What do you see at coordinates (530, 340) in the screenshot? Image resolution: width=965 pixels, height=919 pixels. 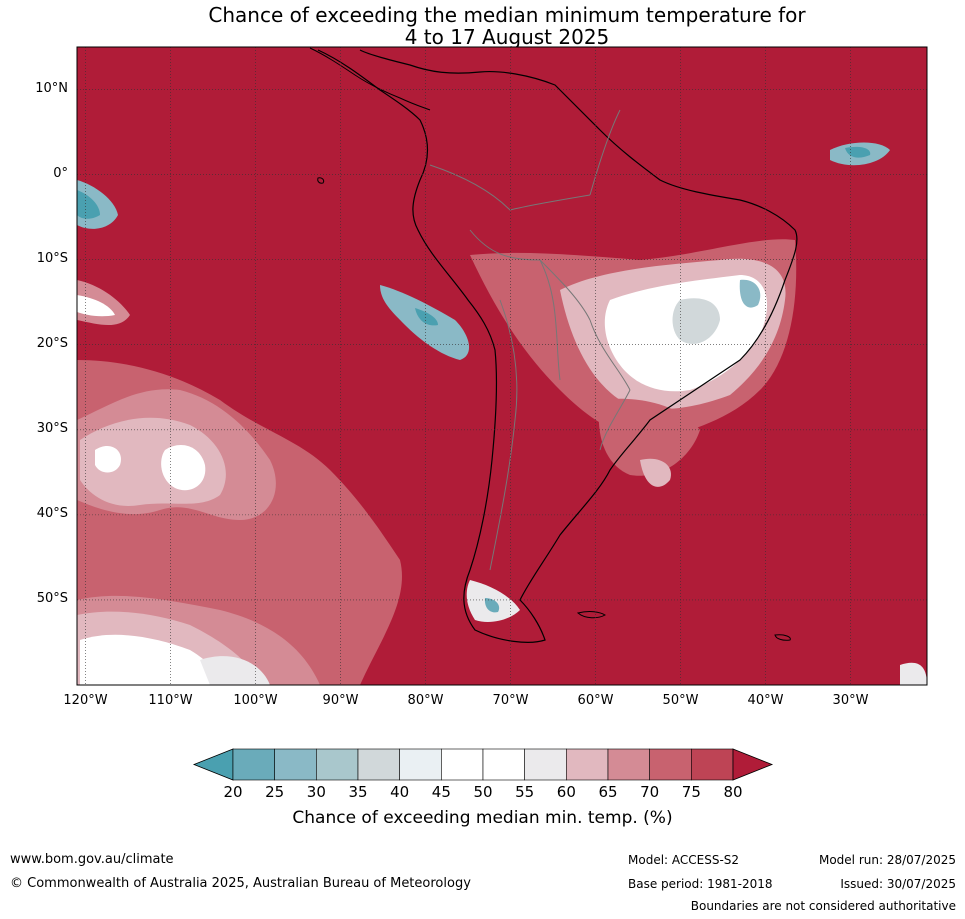 I see `country-borders` at bounding box center [530, 340].